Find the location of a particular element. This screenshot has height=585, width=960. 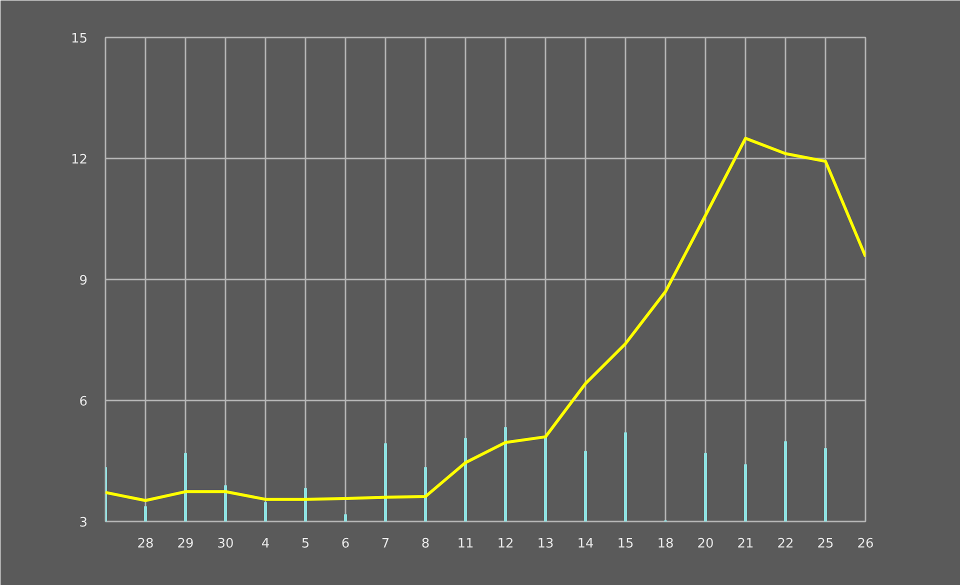

x-tick-label: 13 is located at coordinates (545, 544).